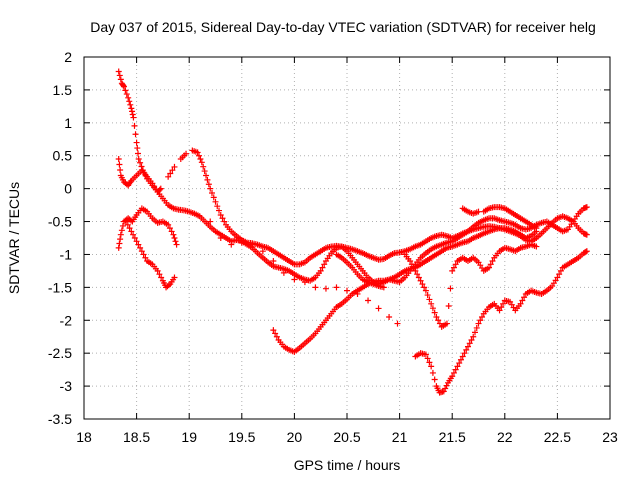 Image resolution: width=640 pixels, height=480 pixels. I want to click on y-axis-label: SDTVAR / TECUs, so click(14, 238).